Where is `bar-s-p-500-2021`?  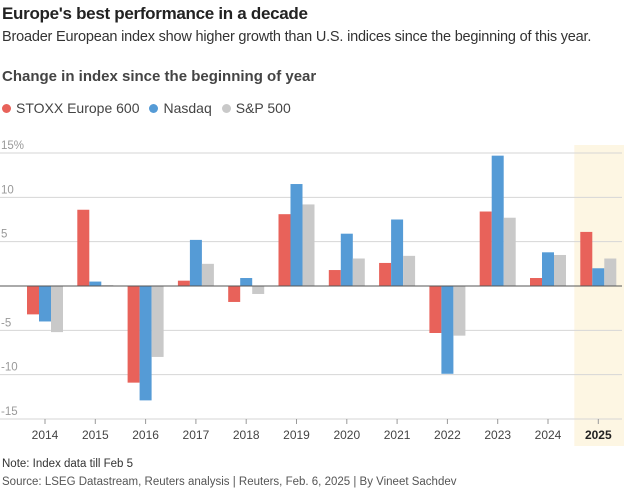 bar-s-p-500-2021 is located at coordinates (409, 270).